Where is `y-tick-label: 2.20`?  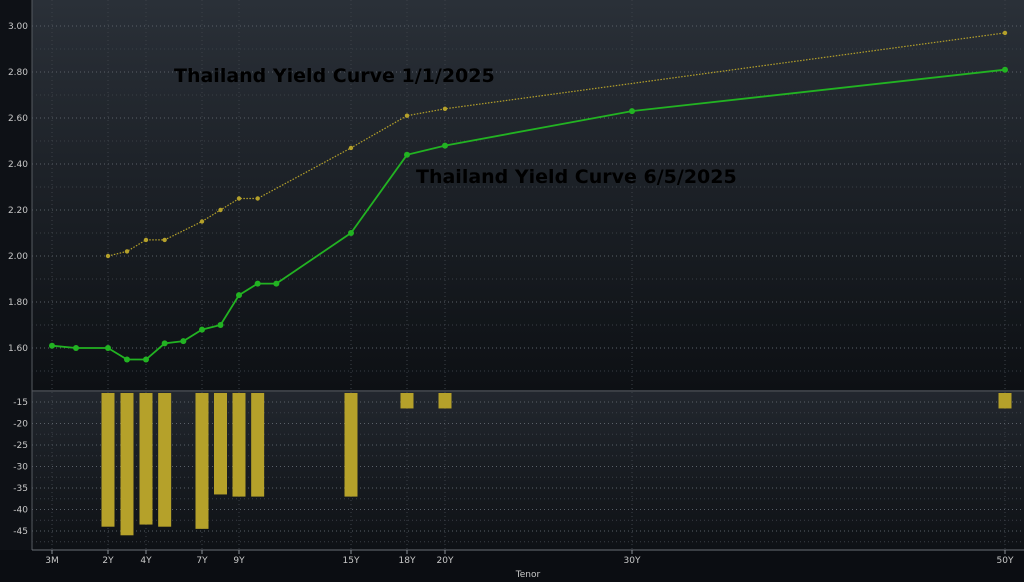 y-tick-label: 2.20 is located at coordinates (18, 211).